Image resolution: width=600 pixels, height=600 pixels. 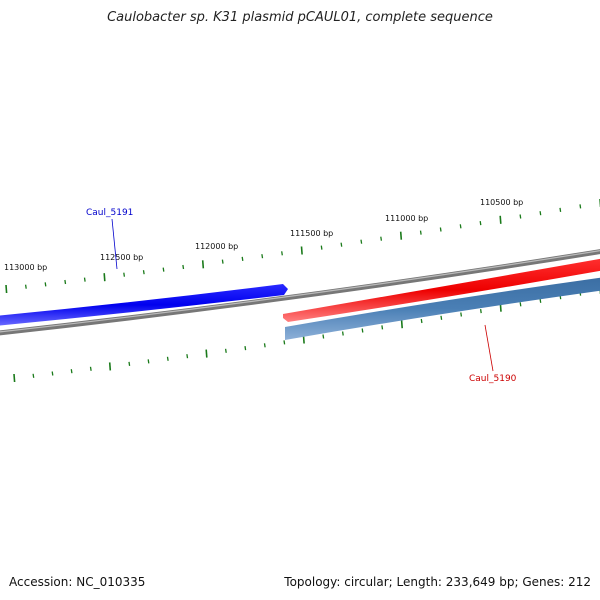 I want to click on gene-caul-5190-leader, so click(x=489, y=348).